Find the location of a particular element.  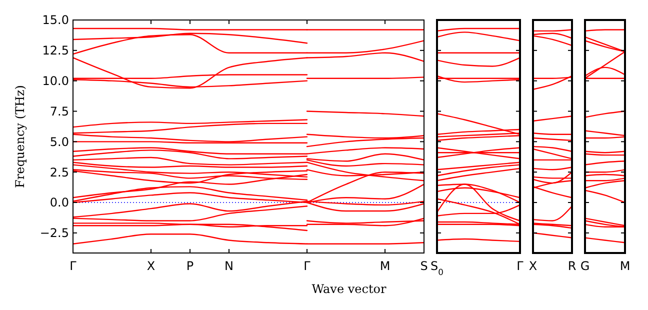

x-tick-label: S$_{0}$ is located at coordinates (437, 268).